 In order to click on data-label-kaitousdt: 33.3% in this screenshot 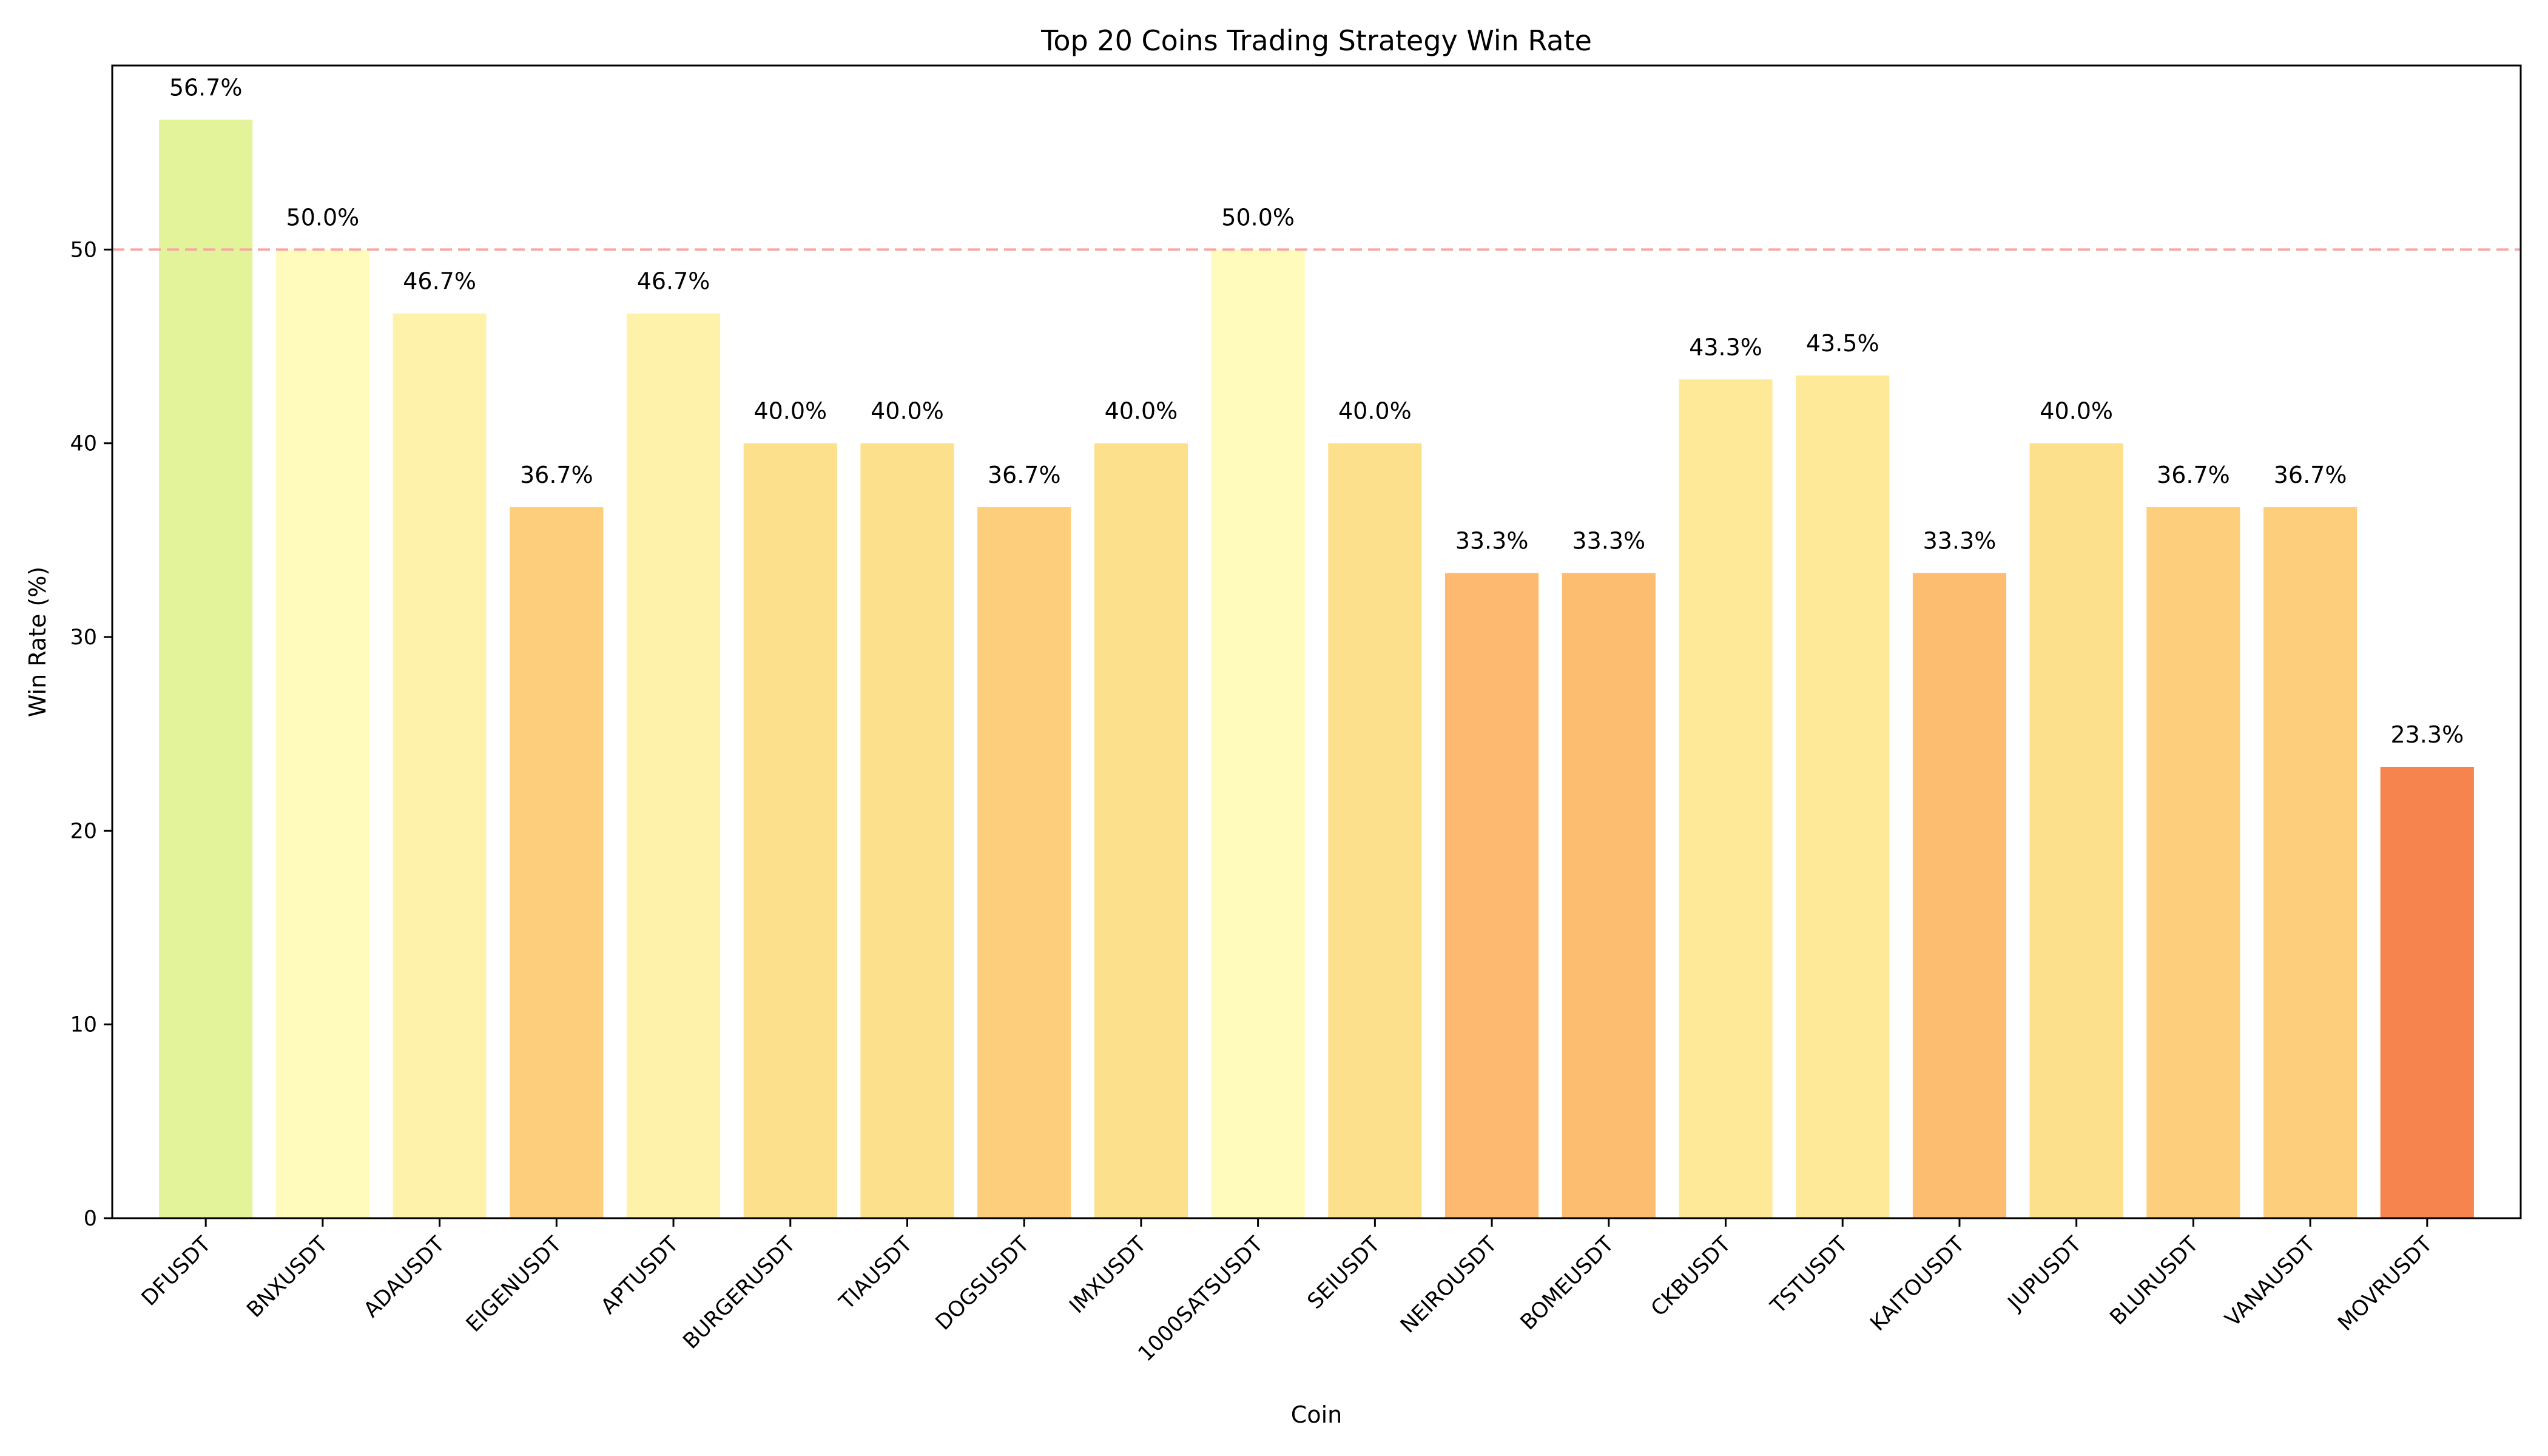, I will do `click(1960, 541)`.